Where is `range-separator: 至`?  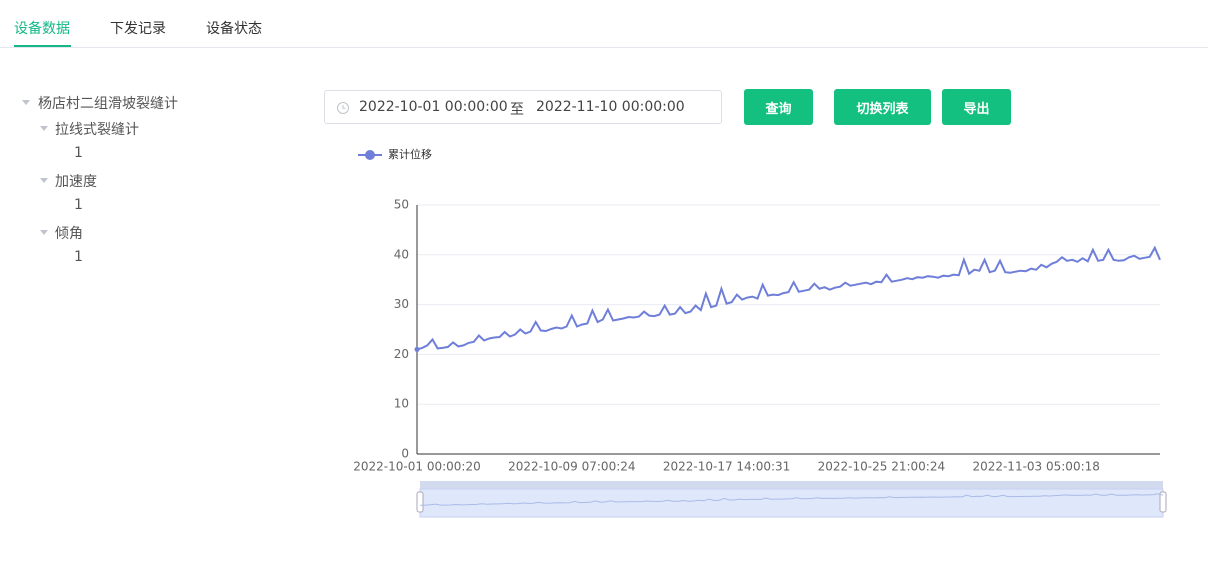 range-separator: 至 is located at coordinates (517, 110).